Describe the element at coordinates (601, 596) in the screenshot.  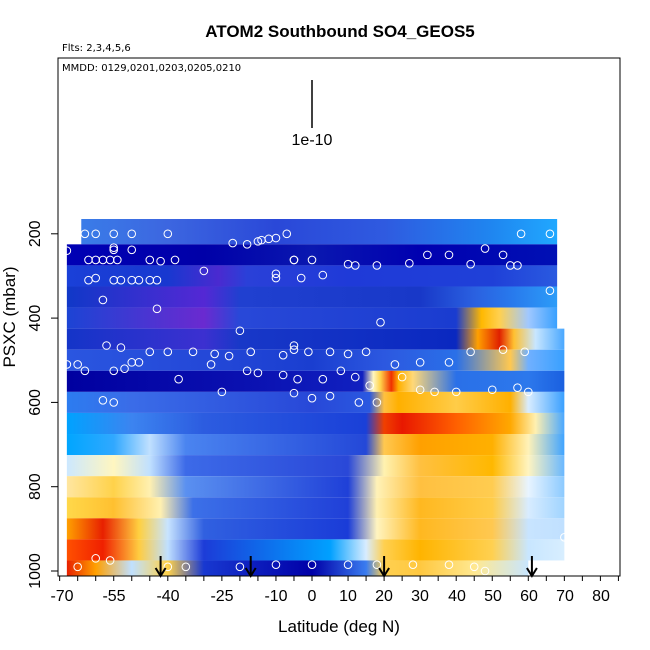
I see `x-tick-label: 80` at that location.